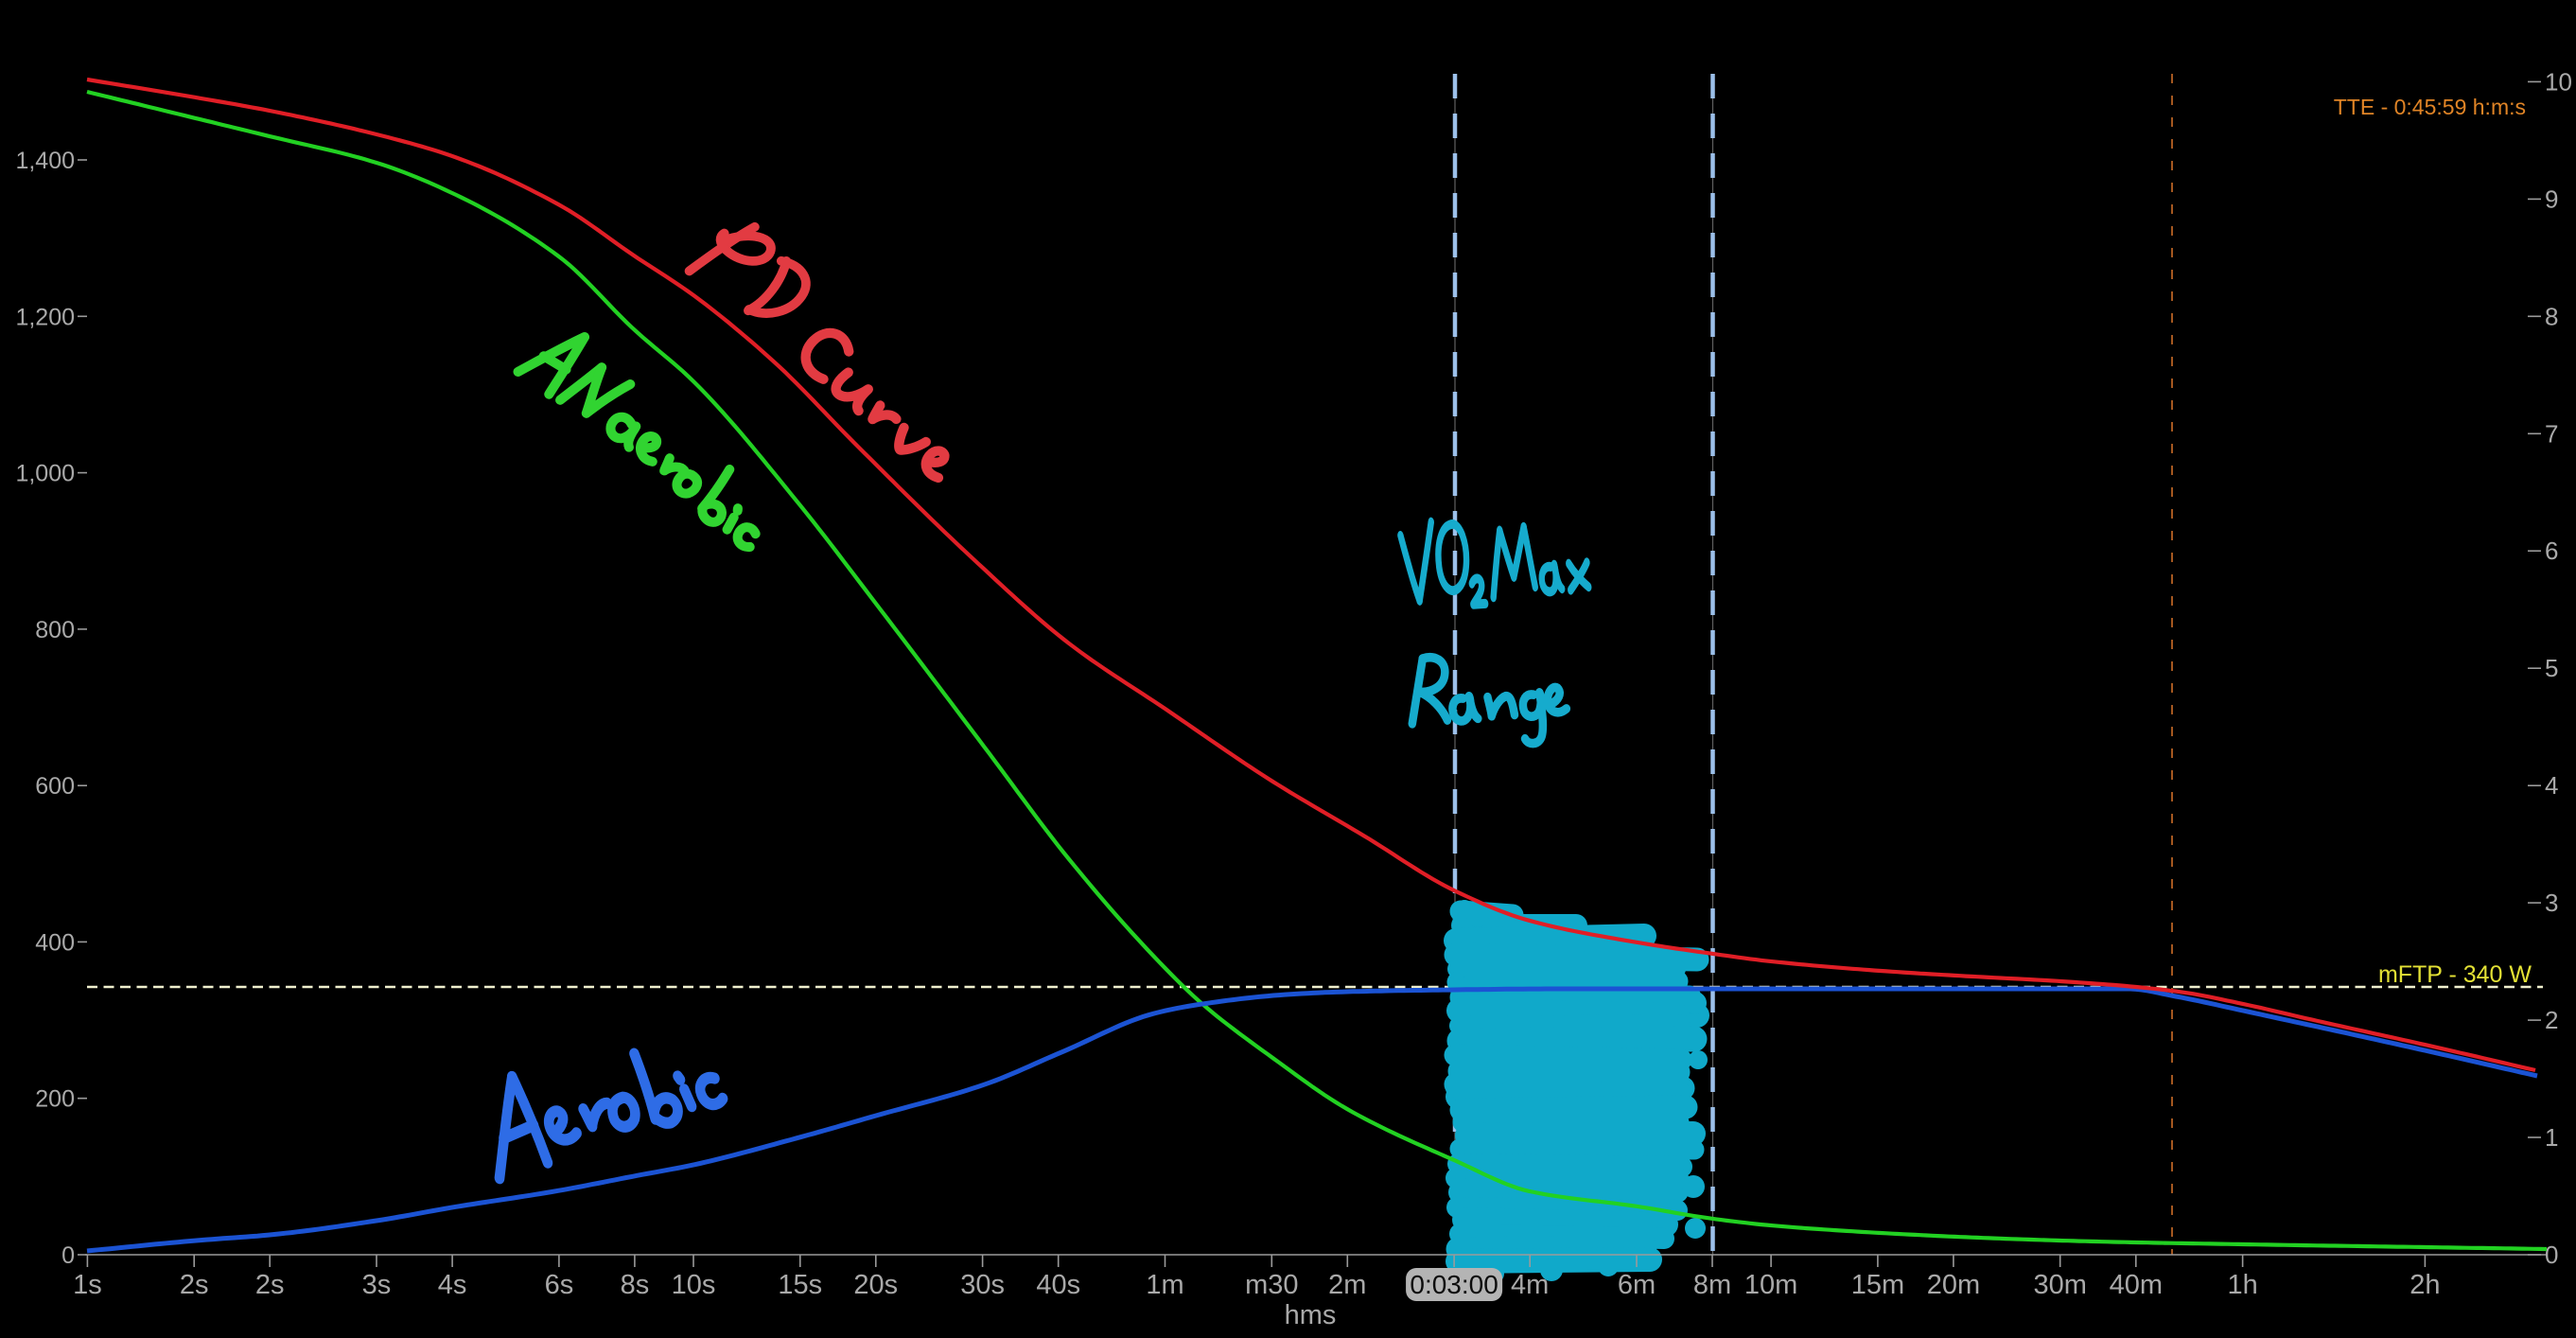 The width and height of the screenshot is (2576, 1338). What do you see at coordinates (1164, 1285) in the screenshot?
I see `svg-text: 1m` at bounding box center [1164, 1285].